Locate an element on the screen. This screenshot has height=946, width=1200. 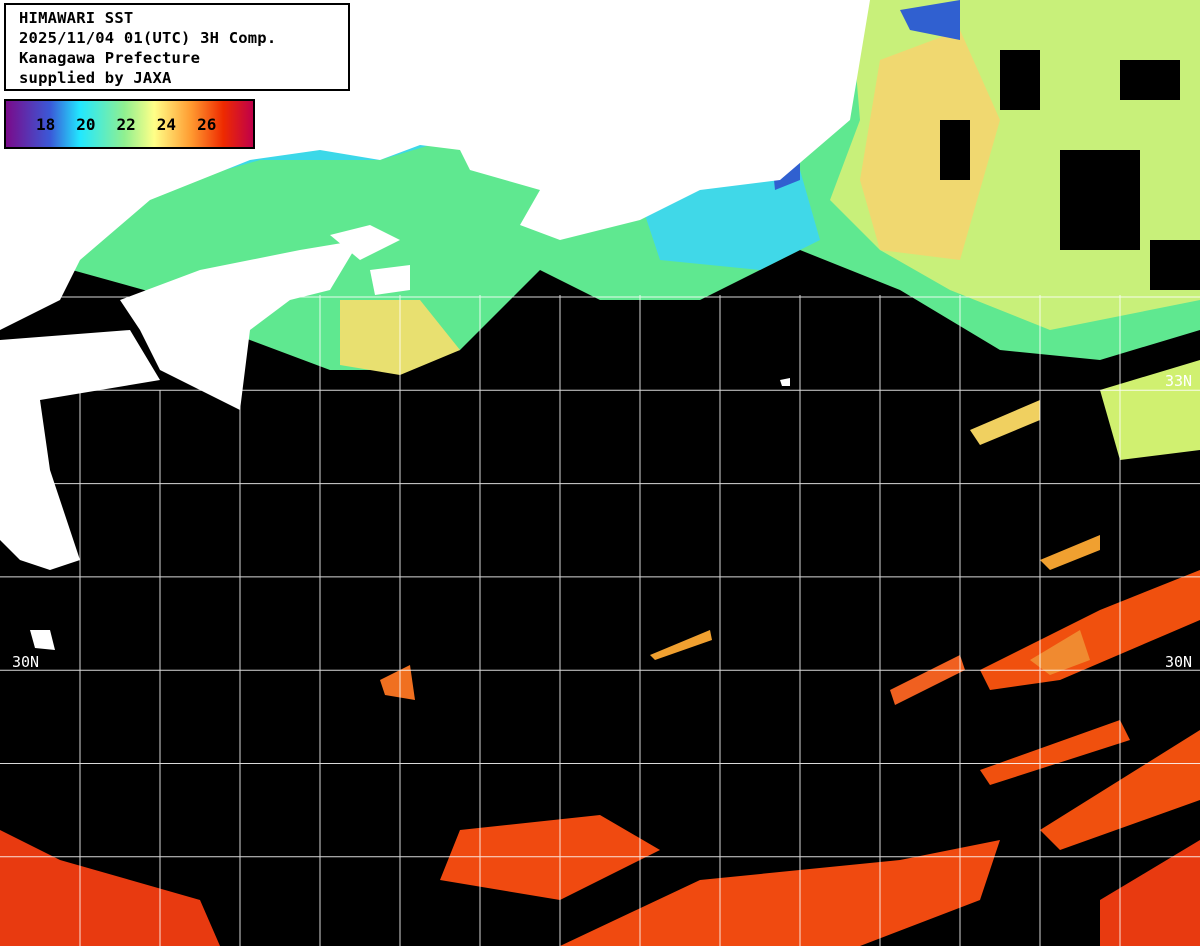
map-region: Kanagawa Prefecture is located at coordinates (110, 58).